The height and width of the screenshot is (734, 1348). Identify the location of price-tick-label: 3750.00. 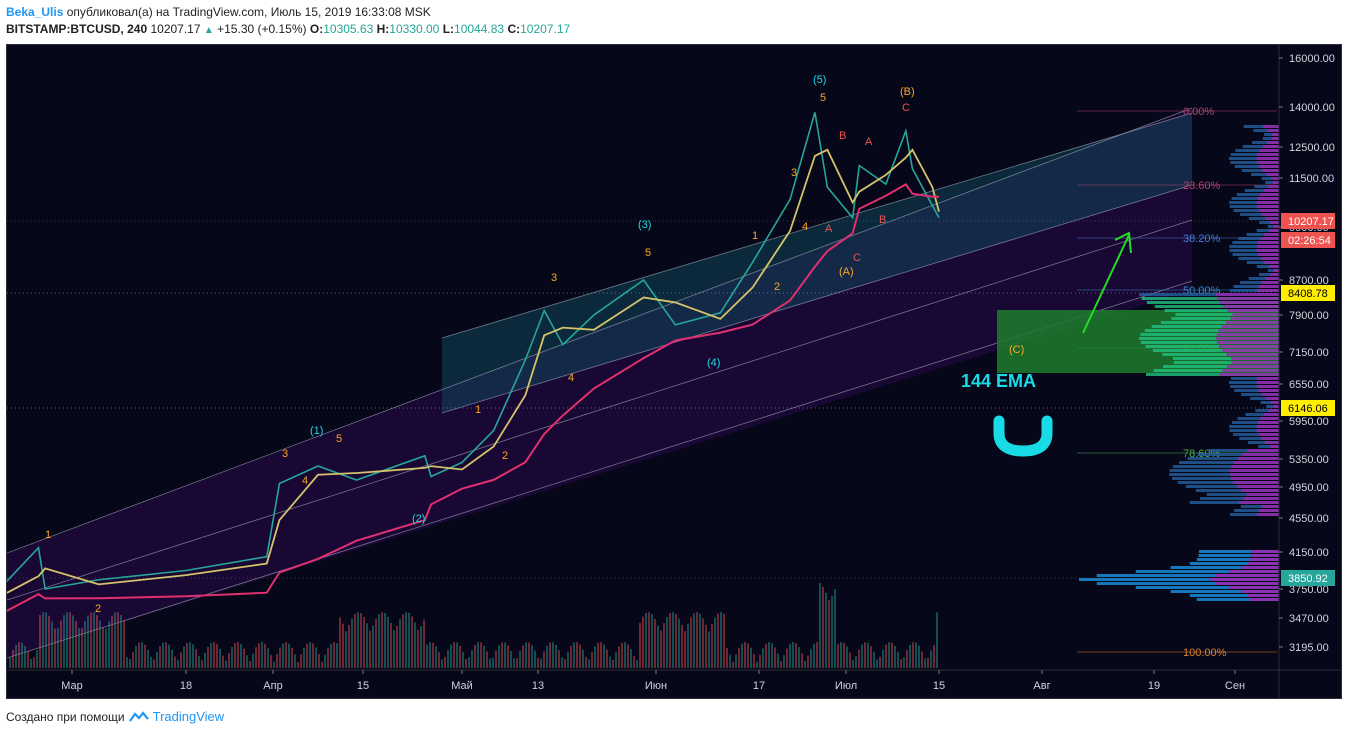
(1309, 590).